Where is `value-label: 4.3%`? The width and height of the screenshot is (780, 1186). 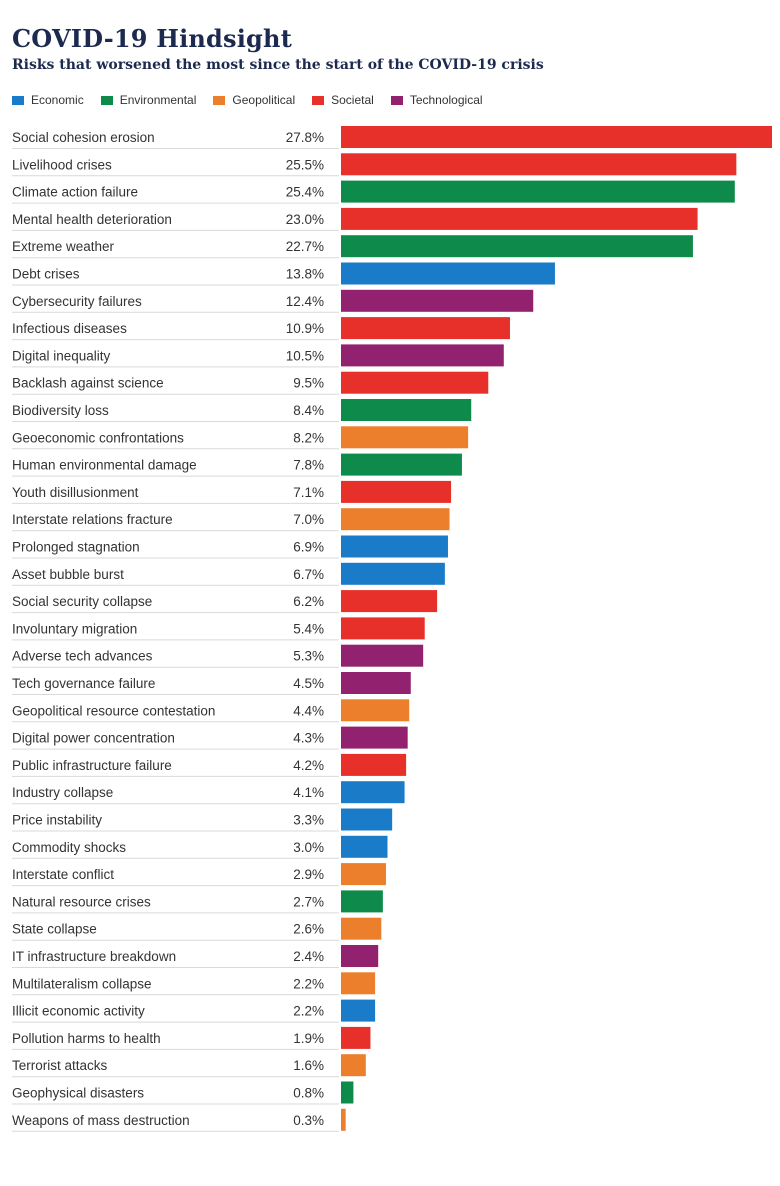 value-label: 4.3% is located at coordinates (308, 738).